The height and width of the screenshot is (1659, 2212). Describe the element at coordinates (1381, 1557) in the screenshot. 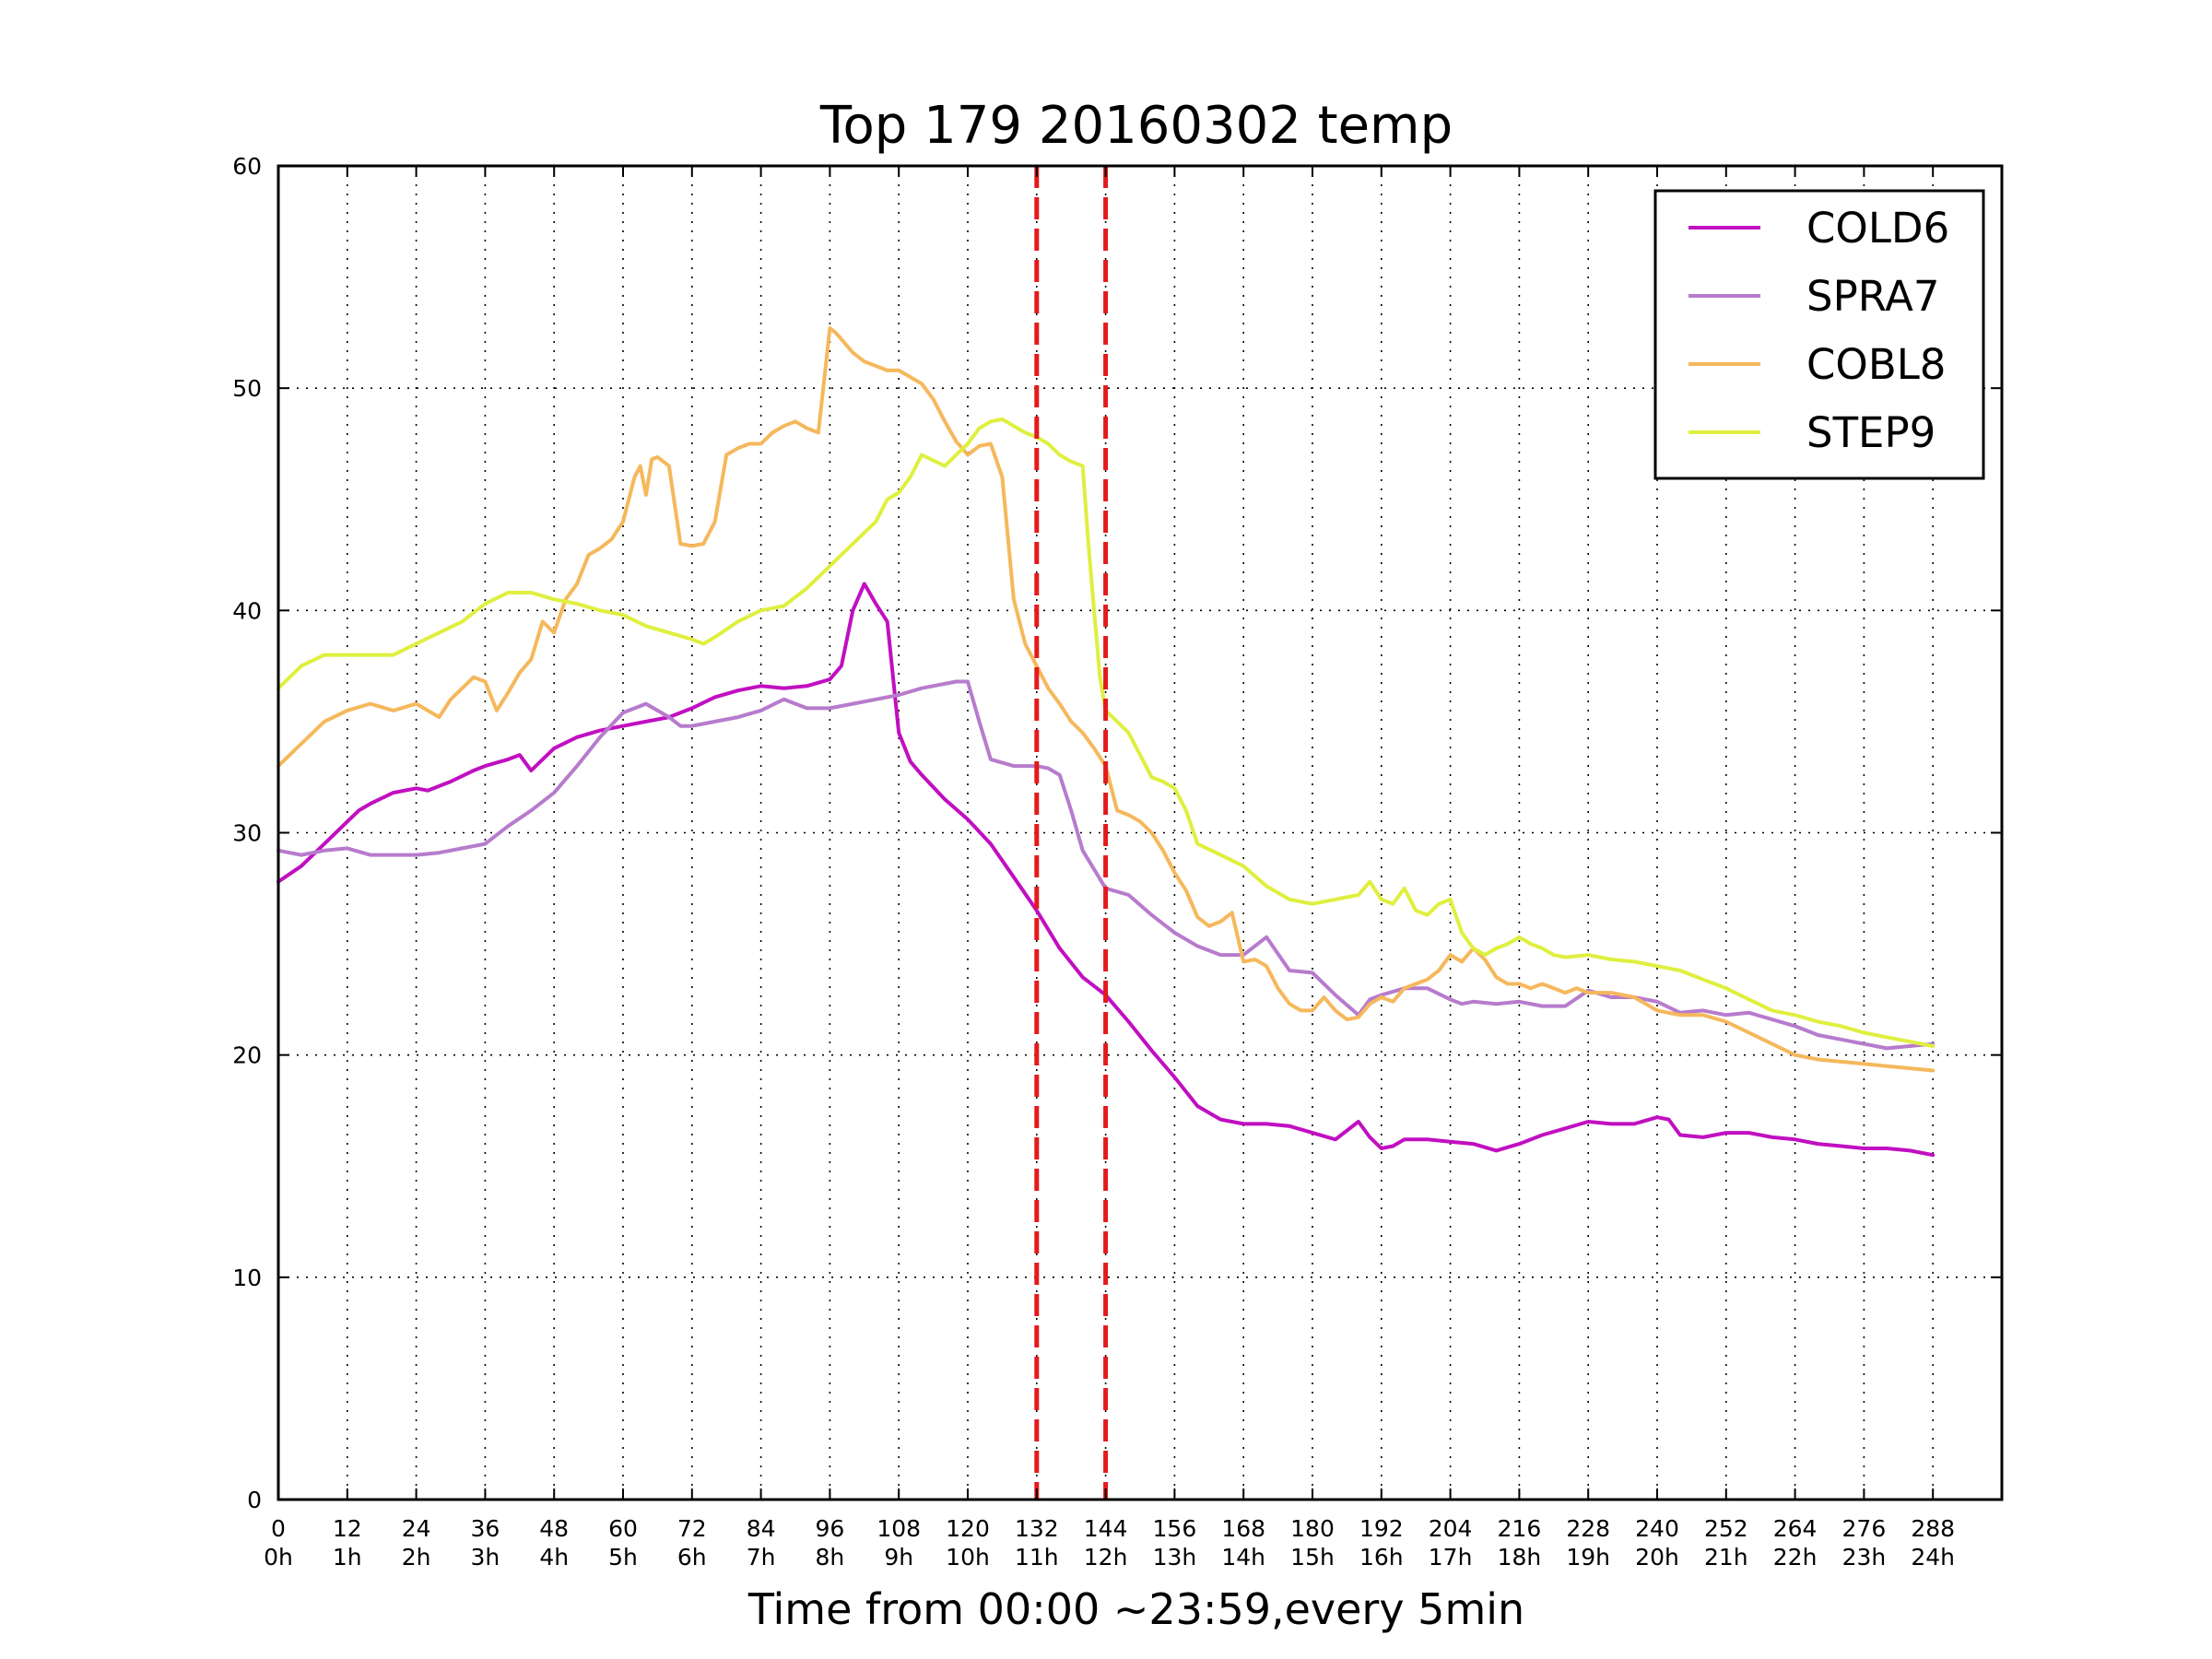

I see `x-tick-label-hour: 16h` at that location.